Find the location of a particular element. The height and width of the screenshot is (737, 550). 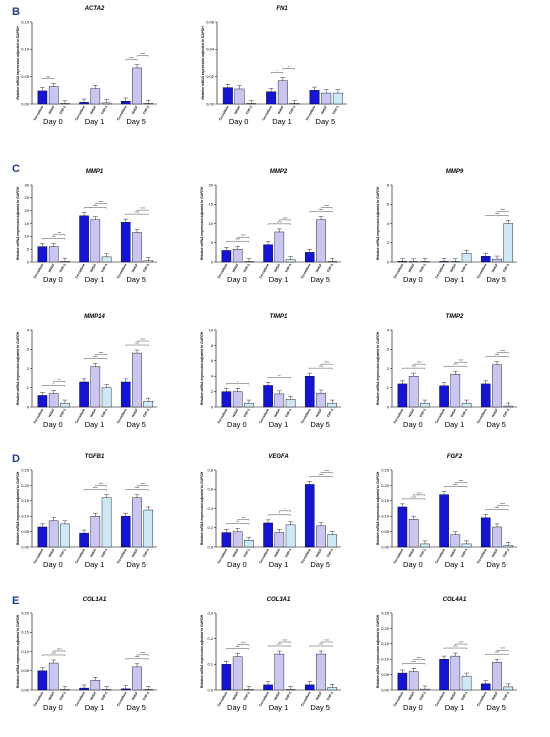

significance-label: *** is located at coordinates (54, 237).